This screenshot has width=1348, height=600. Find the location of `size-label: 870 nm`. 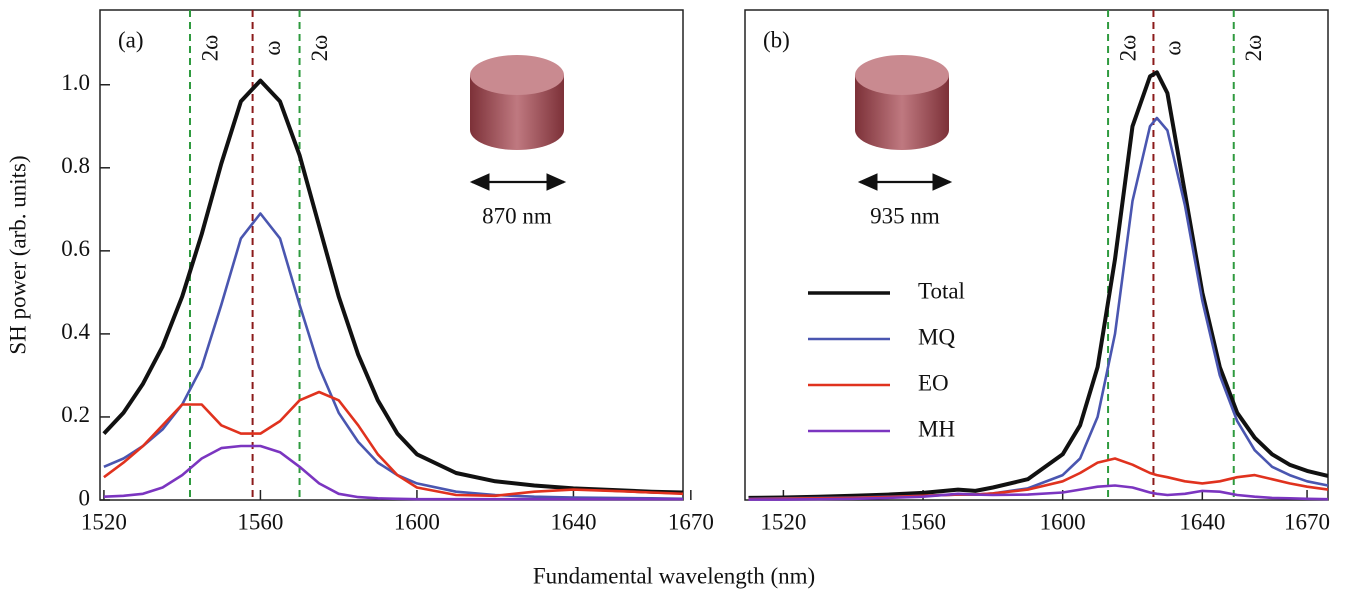

size-label: 870 nm is located at coordinates (517, 215).